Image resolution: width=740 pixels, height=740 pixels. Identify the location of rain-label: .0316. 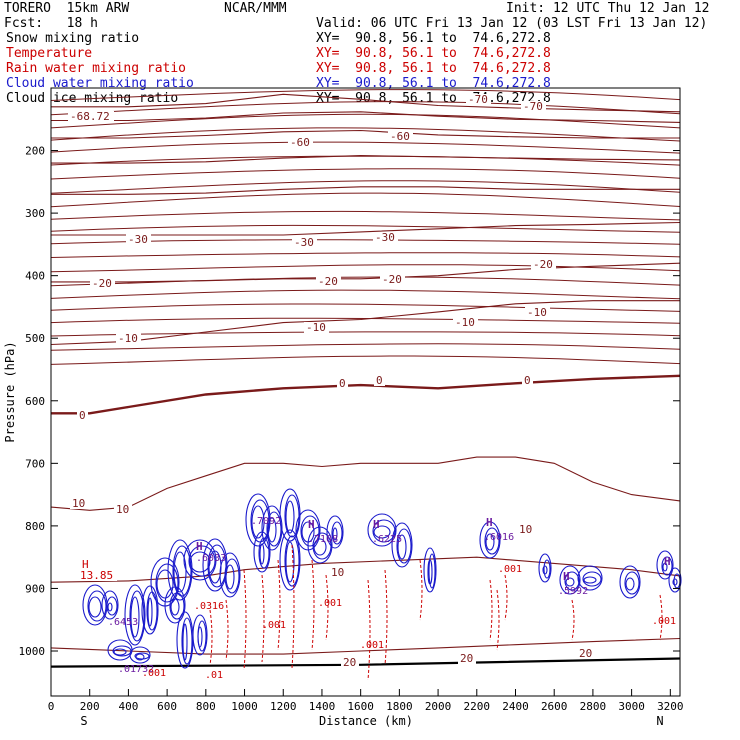
(209, 606).